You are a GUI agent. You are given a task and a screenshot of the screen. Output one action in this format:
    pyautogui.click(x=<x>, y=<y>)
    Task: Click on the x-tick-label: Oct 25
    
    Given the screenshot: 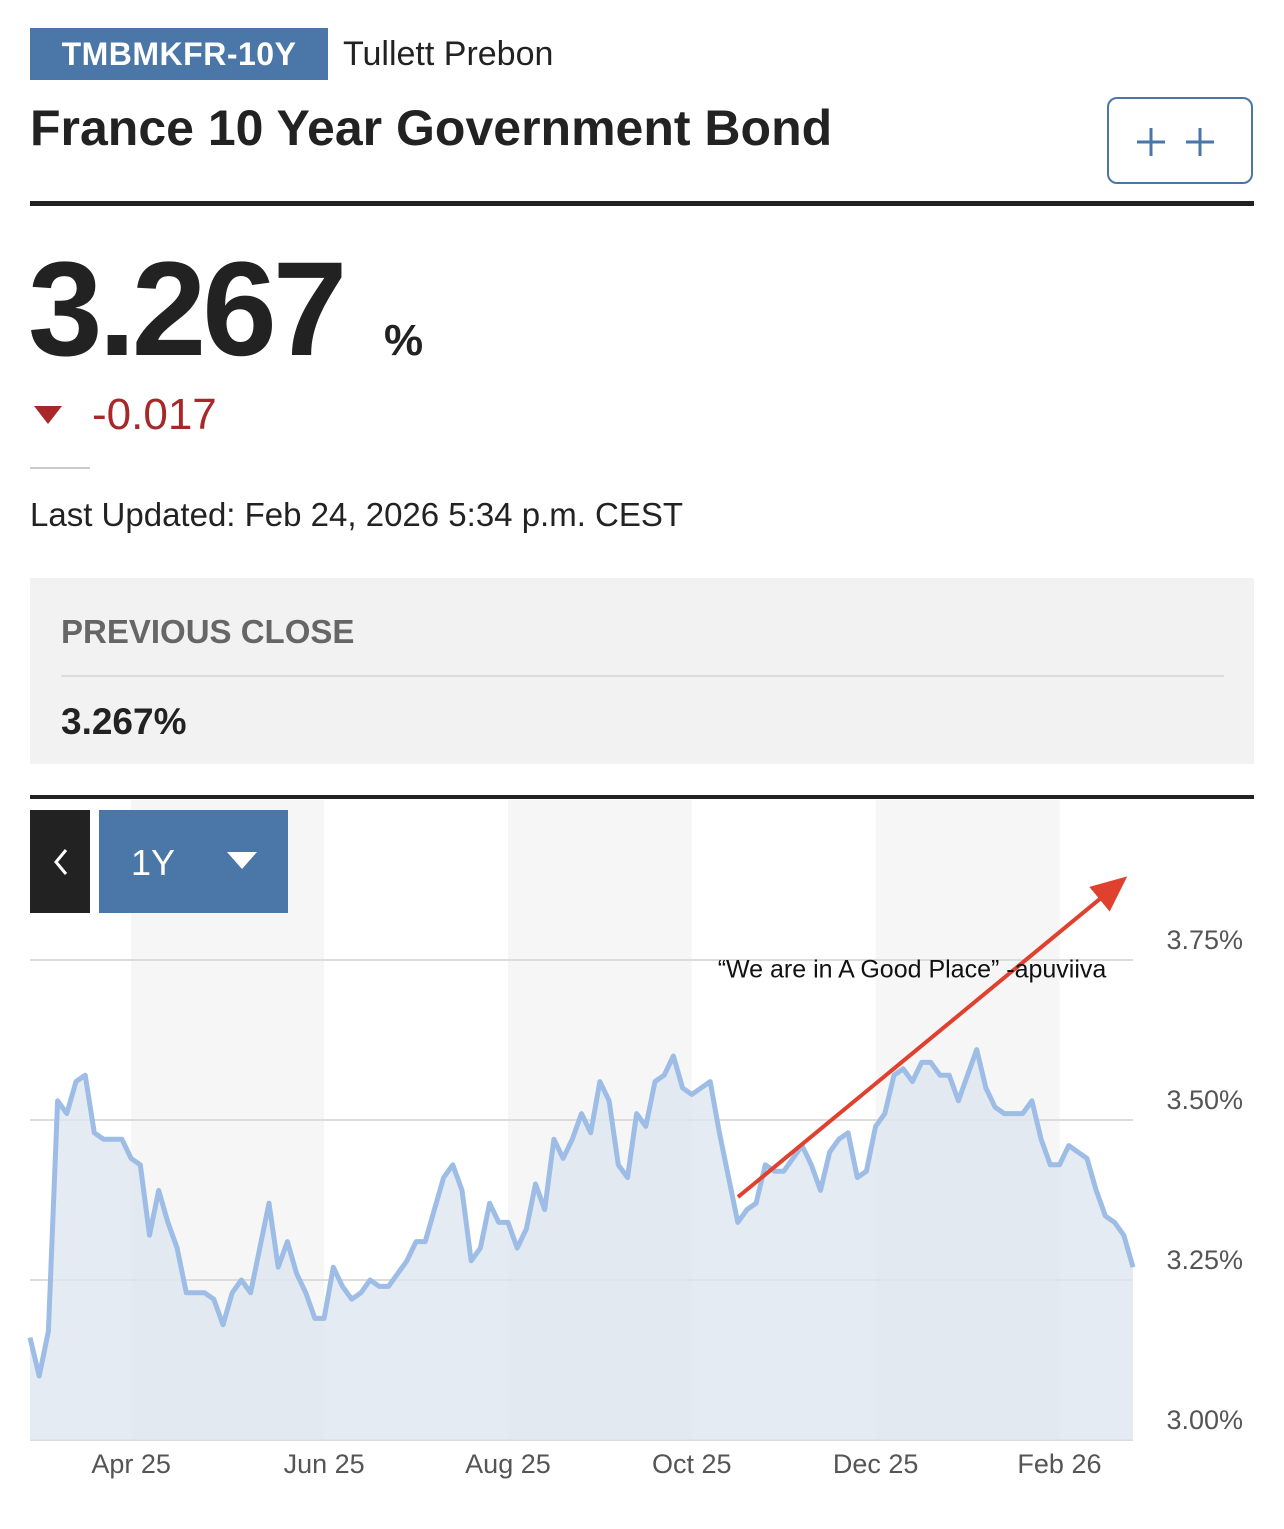 What is the action you would take?
    pyautogui.click(x=692, y=1464)
    